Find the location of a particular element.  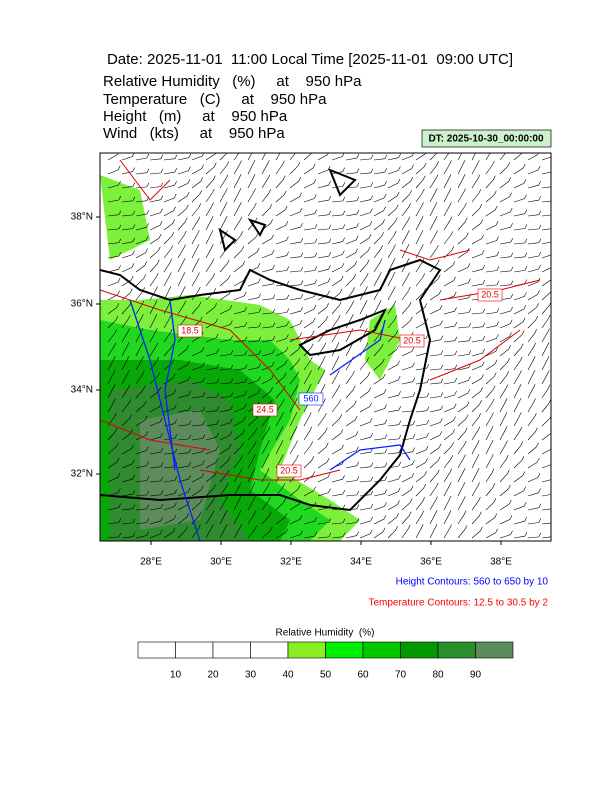

lon-label: 30°E is located at coordinates (221, 562).